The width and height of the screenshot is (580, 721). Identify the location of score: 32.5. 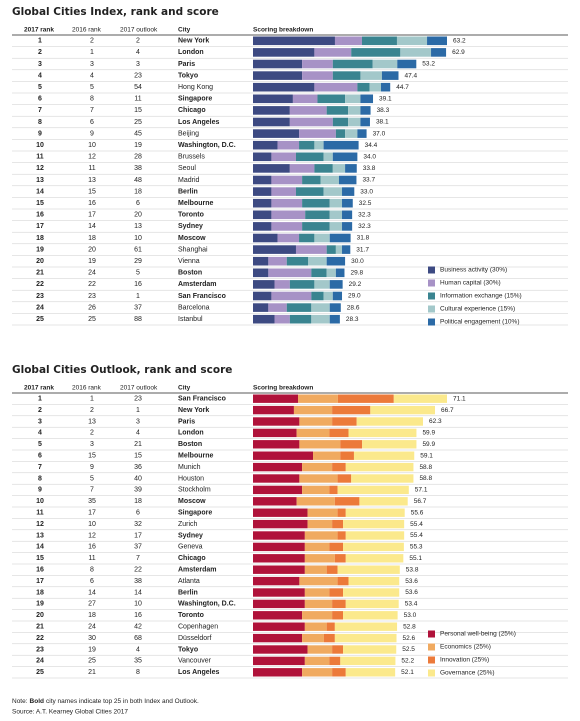
(365, 203).